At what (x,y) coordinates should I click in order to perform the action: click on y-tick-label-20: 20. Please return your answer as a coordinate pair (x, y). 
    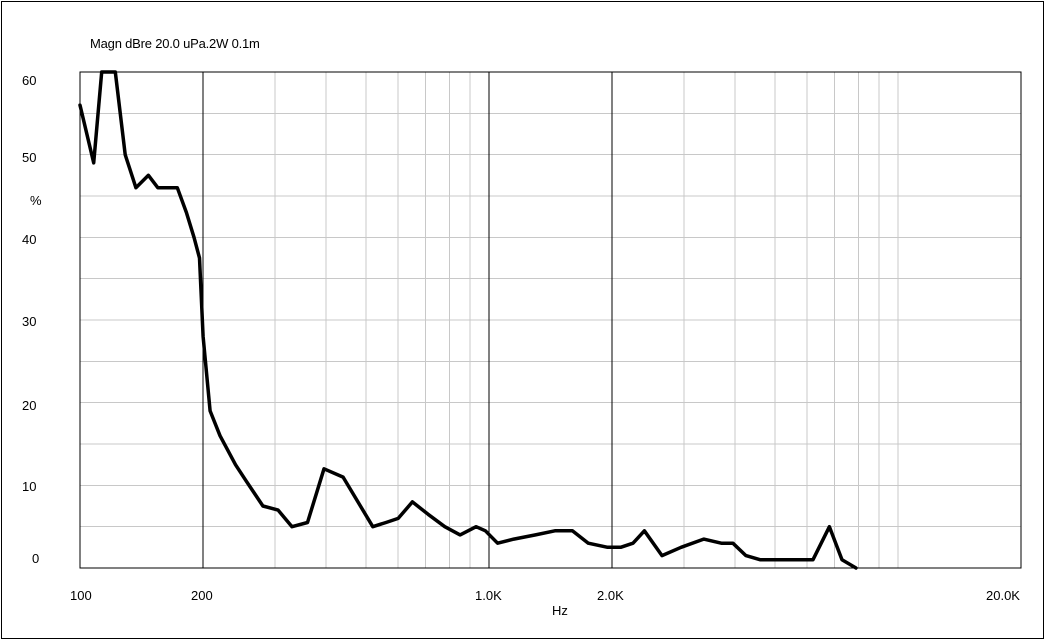
    Looking at the image, I should click on (29, 405).